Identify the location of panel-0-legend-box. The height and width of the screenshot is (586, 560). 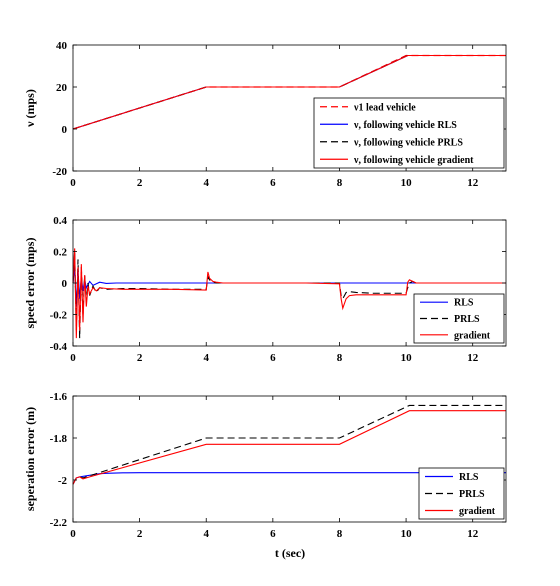
(409, 133).